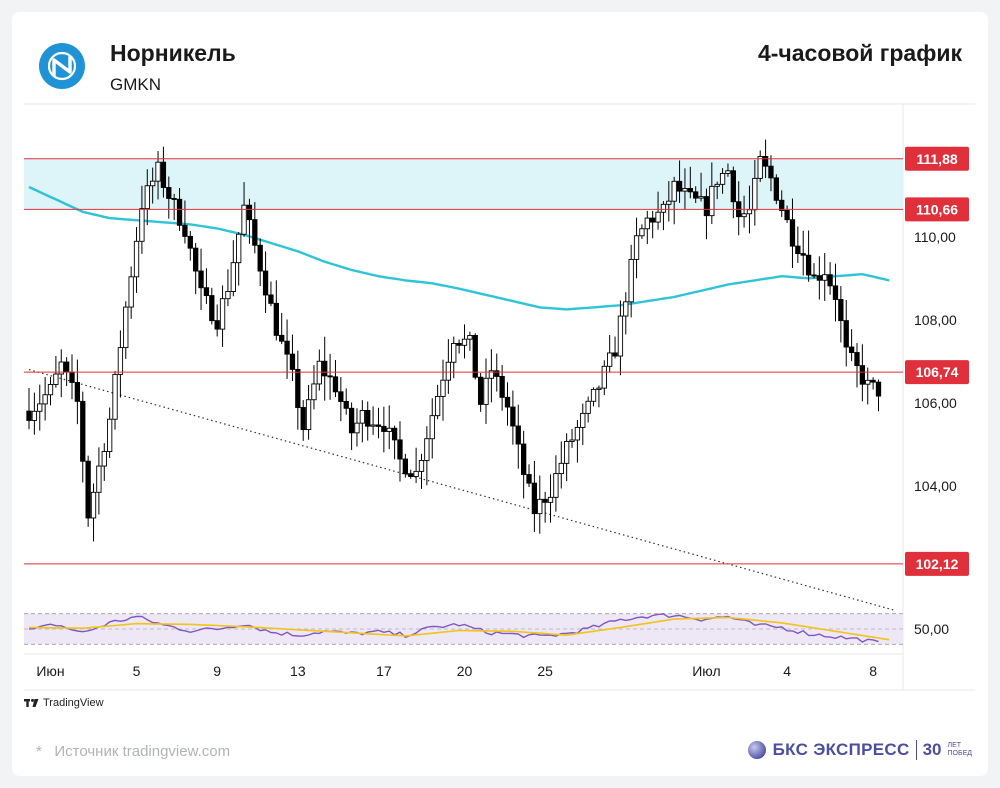 Image resolution: width=1000 pixels, height=788 pixels. Describe the element at coordinates (465, 671) in the screenshot. I see `x-tick-label: 20` at that location.